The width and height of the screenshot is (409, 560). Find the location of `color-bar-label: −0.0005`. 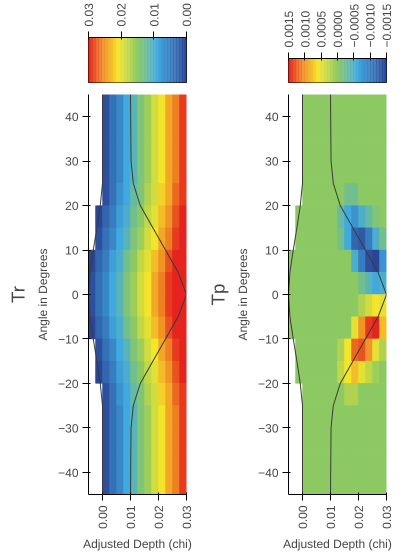

color-bar-label: −0.0005 is located at coordinates (354, 25).